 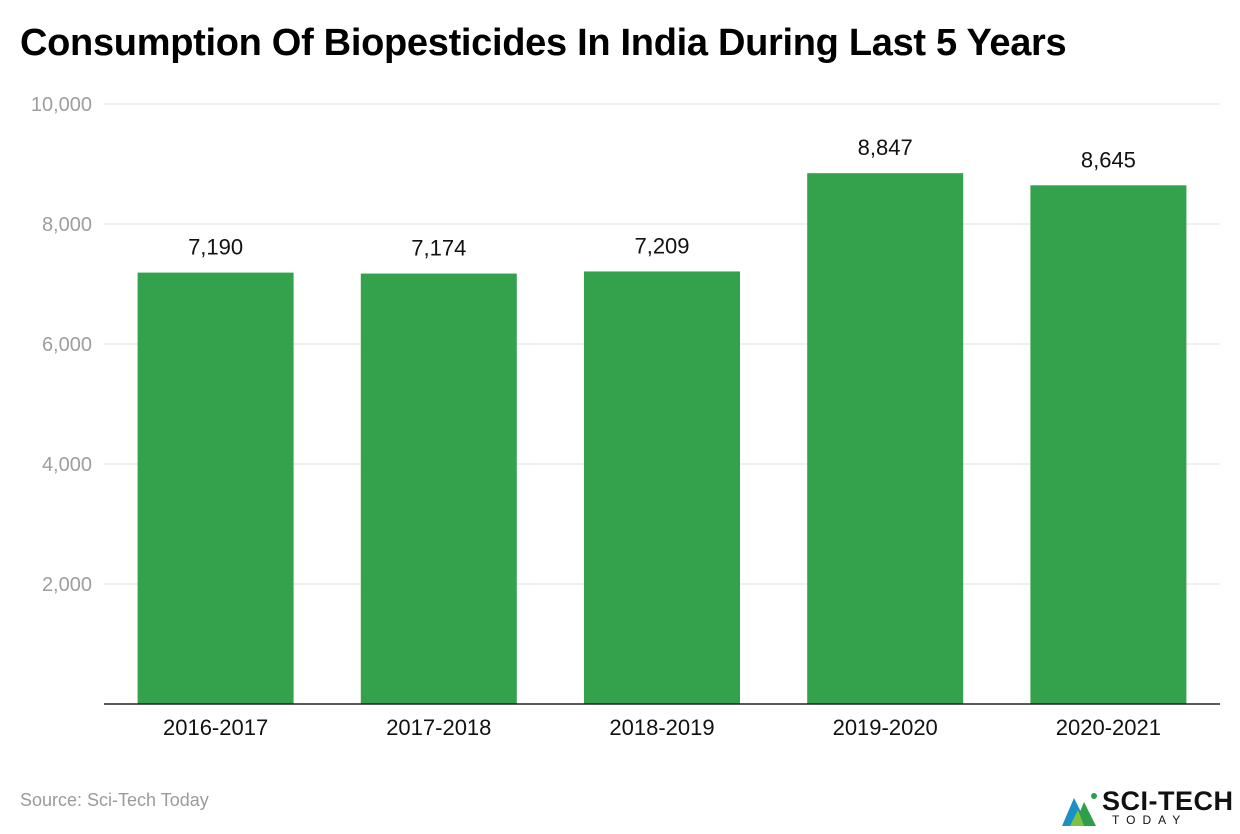 What do you see at coordinates (1108, 727) in the screenshot?
I see `x-tick-label: 2020-2021` at bounding box center [1108, 727].